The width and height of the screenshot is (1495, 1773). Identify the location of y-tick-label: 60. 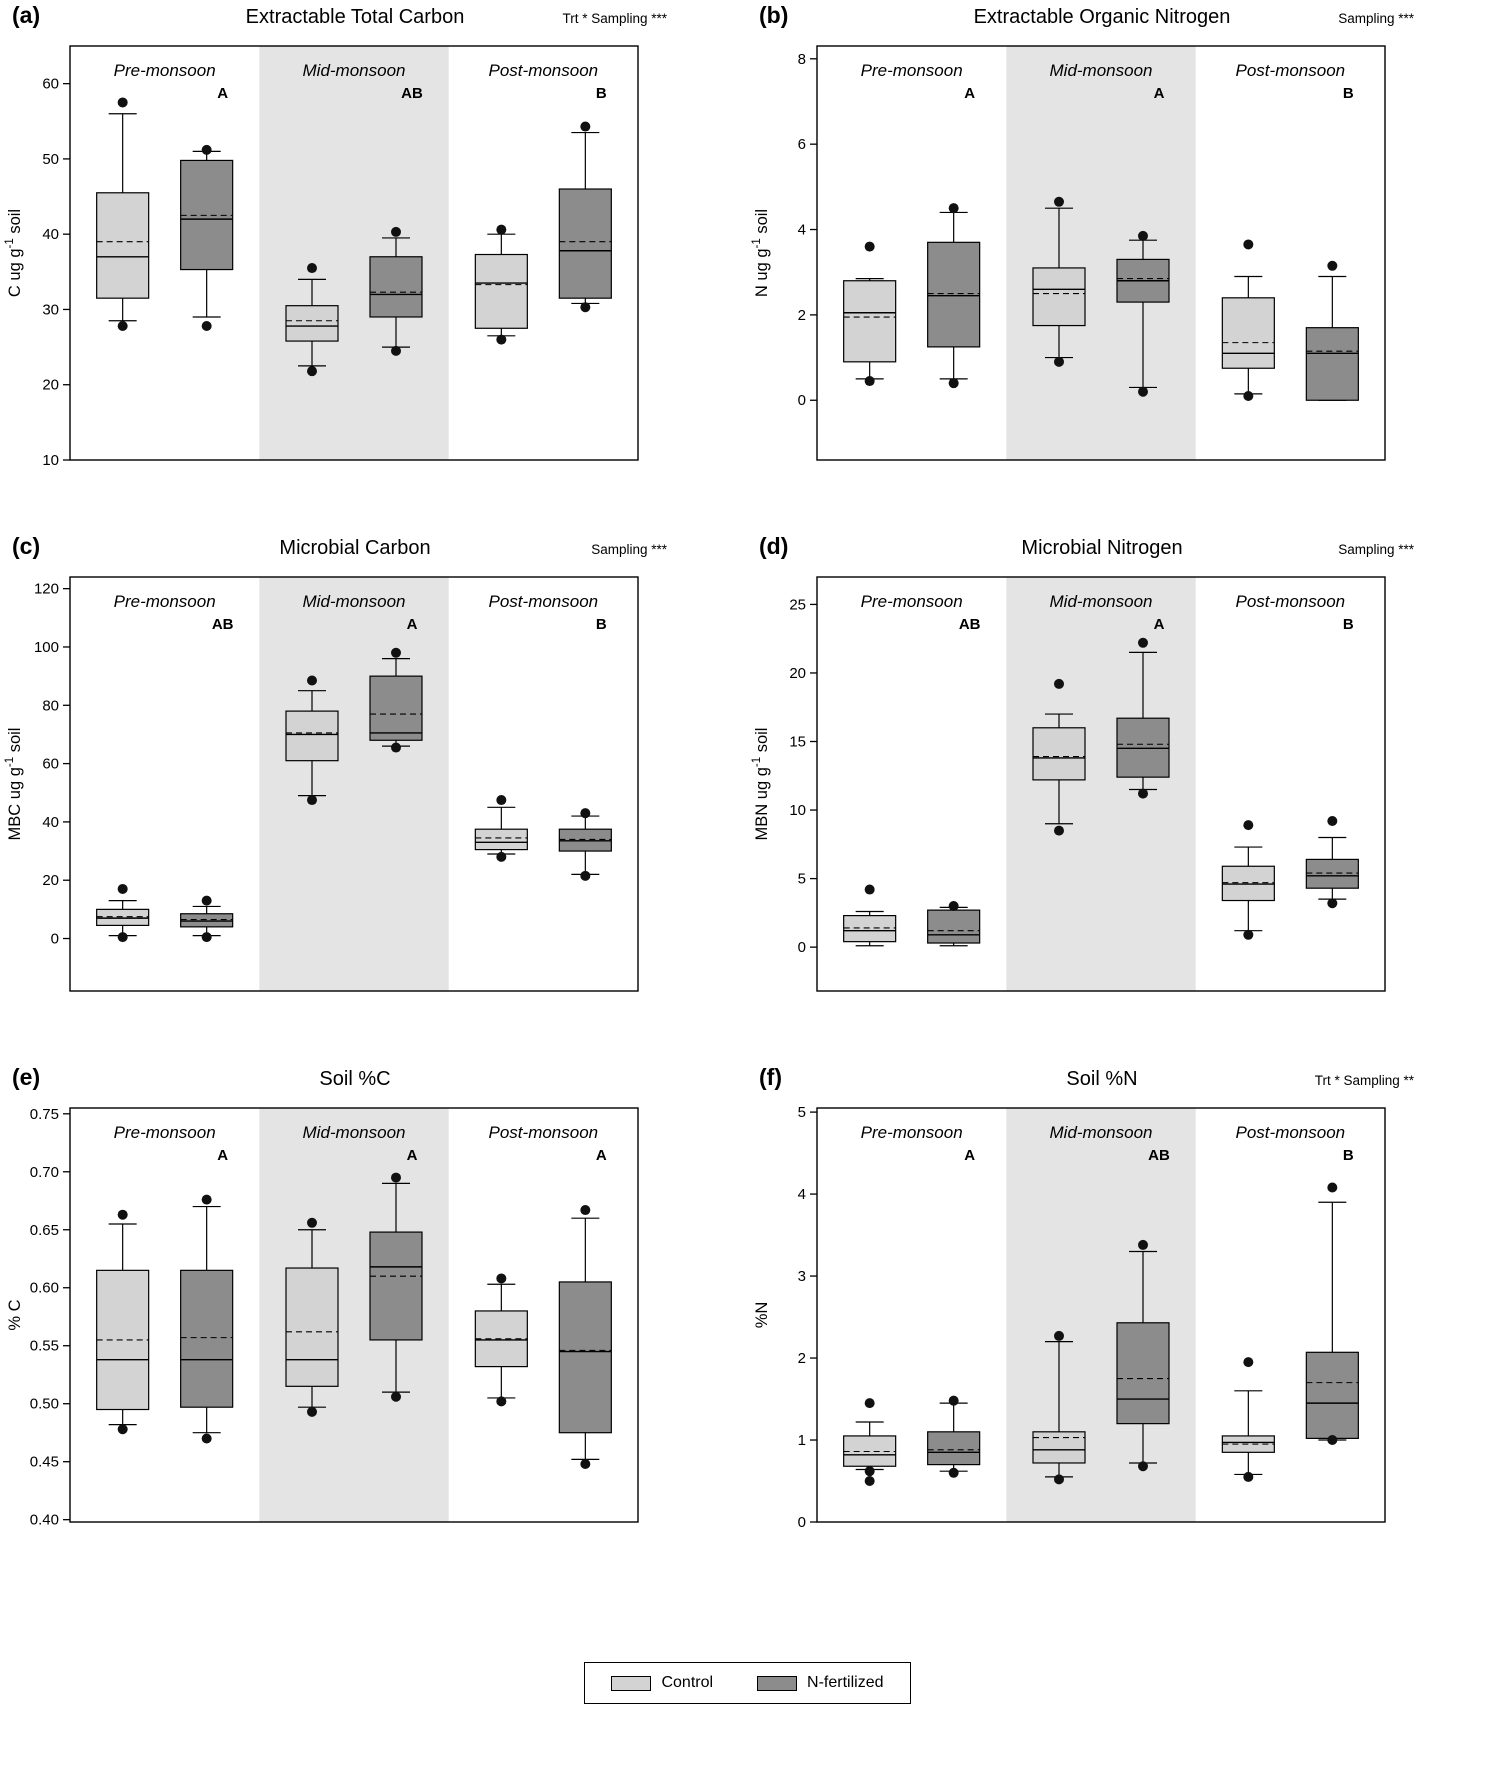
(50, 84).